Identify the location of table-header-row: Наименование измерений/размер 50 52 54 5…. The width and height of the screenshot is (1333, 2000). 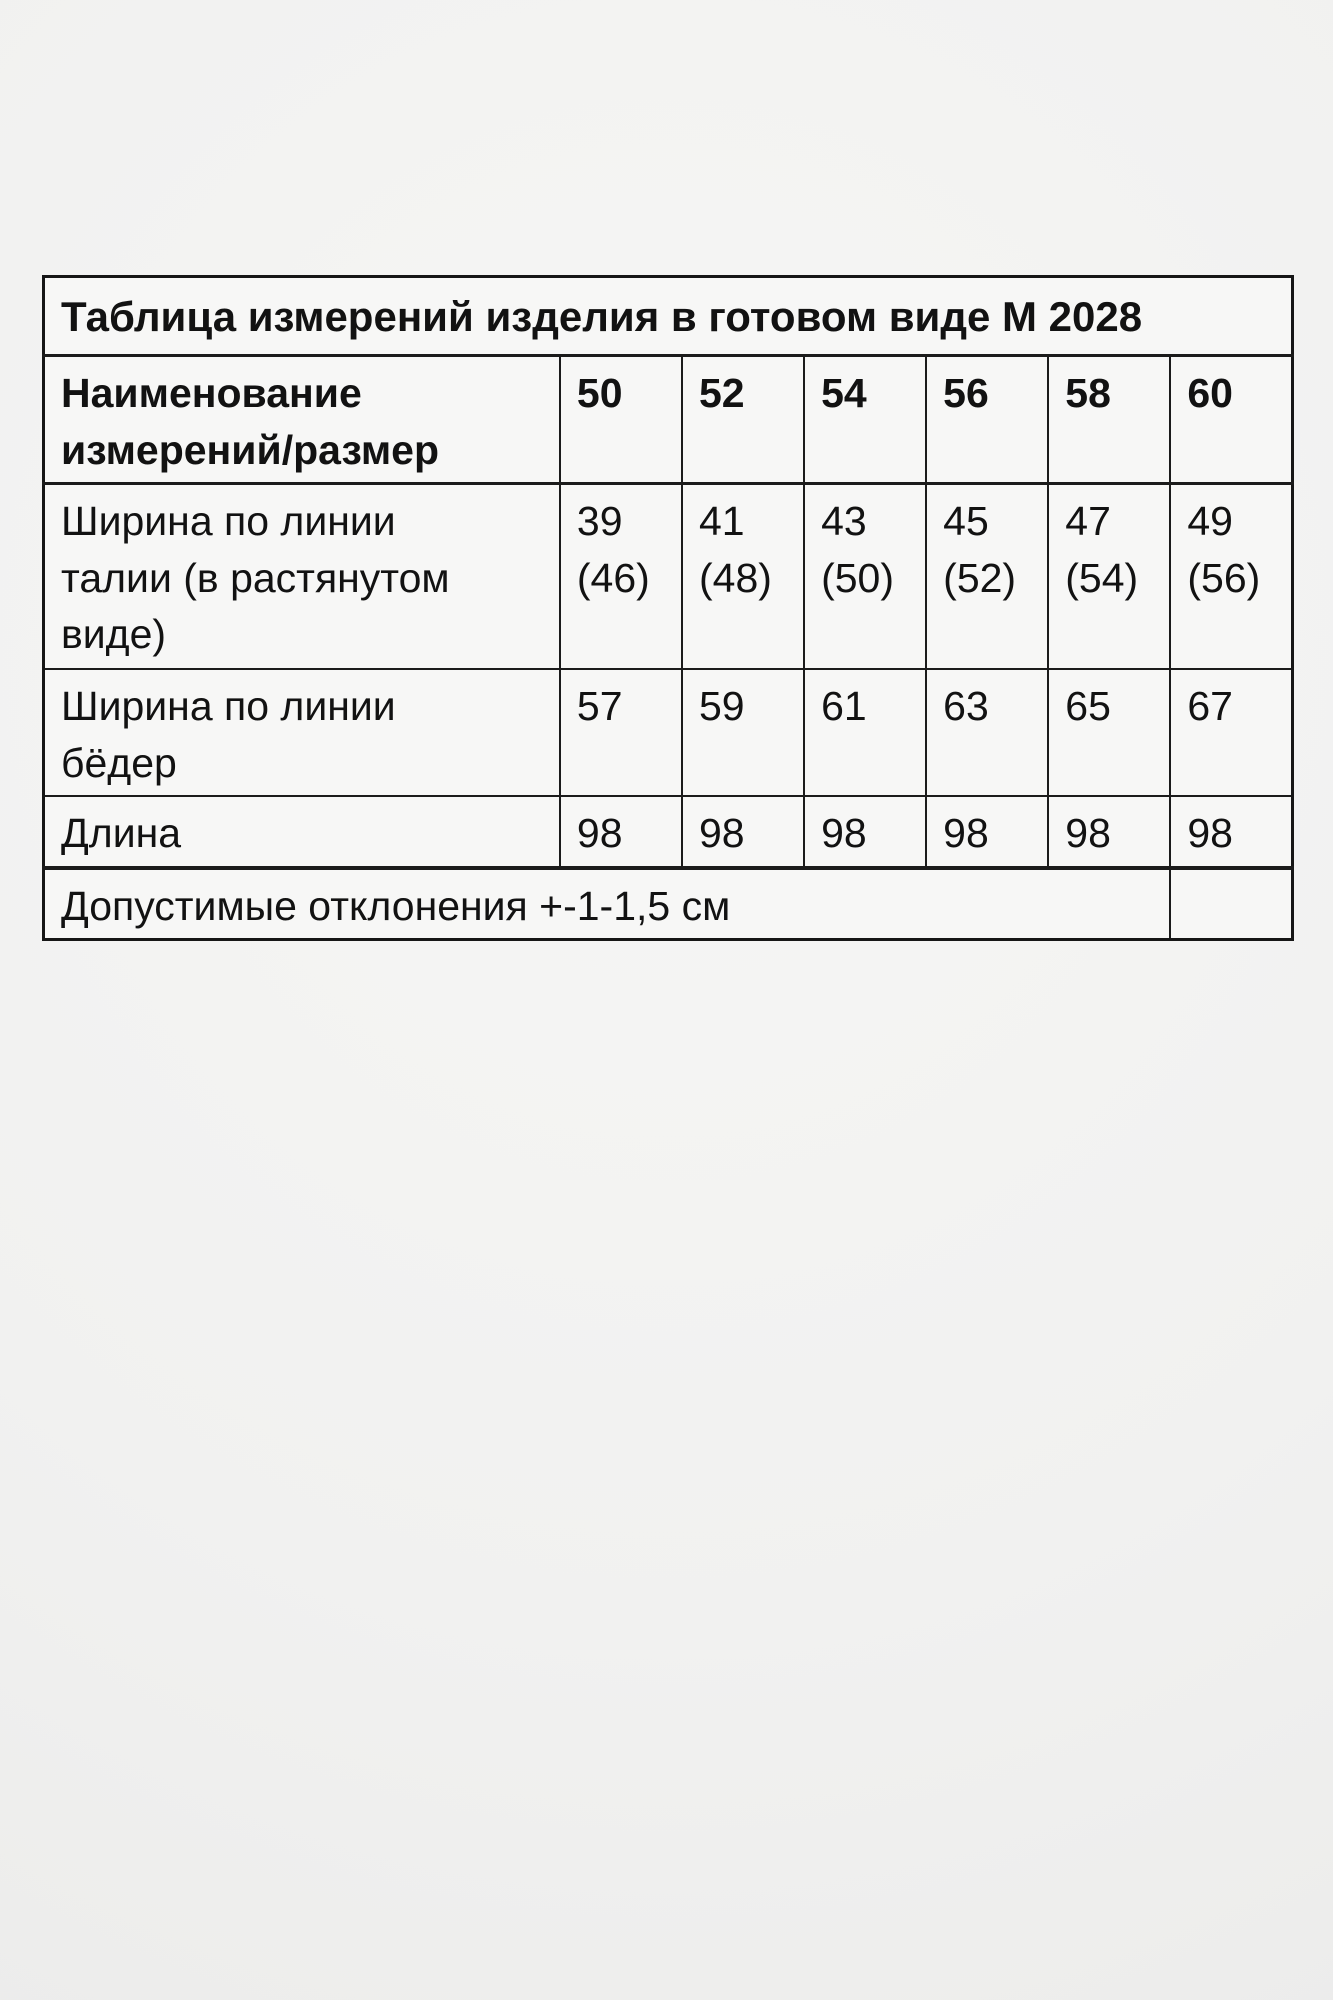
(668, 420).